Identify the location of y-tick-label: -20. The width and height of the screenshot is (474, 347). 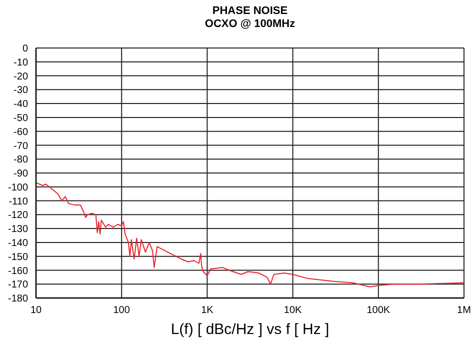
(21, 76).